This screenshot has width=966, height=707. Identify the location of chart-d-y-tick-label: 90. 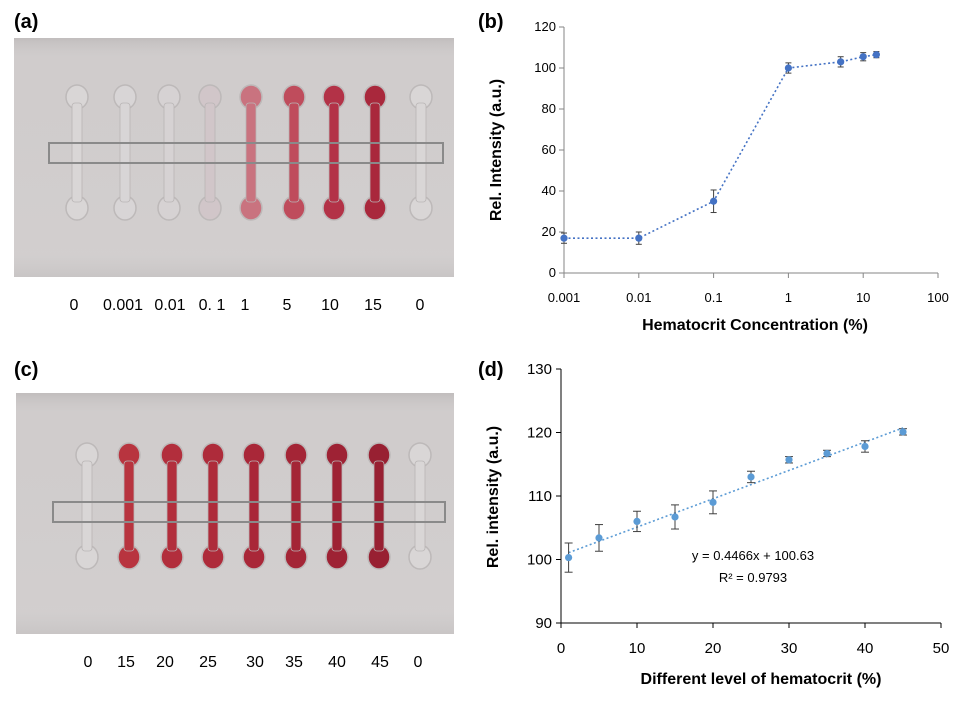
(543, 623).